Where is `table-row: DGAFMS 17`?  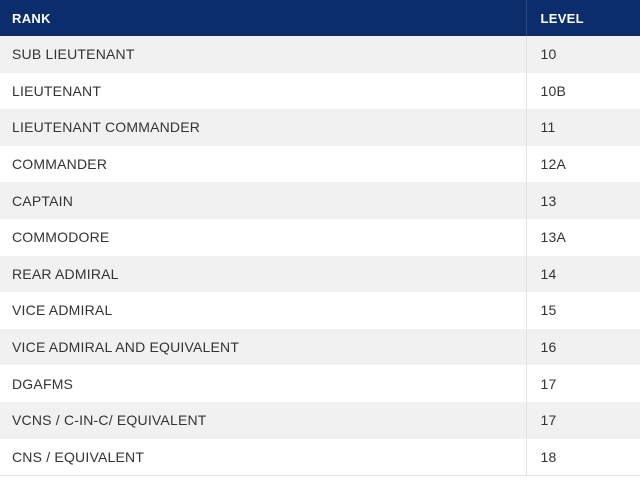
table-row: DGAFMS 17 is located at coordinates (320, 383).